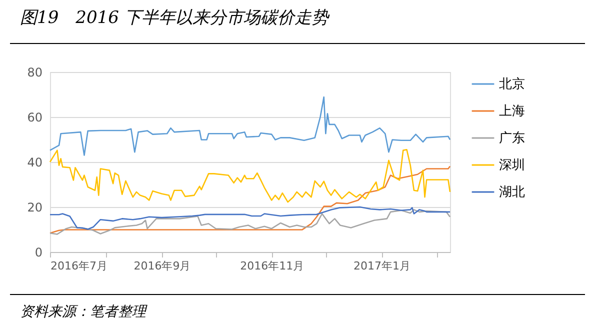  What do you see at coordinates (162, 266) in the screenshot?
I see `x-tick-label: 2016年9月` at bounding box center [162, 266].